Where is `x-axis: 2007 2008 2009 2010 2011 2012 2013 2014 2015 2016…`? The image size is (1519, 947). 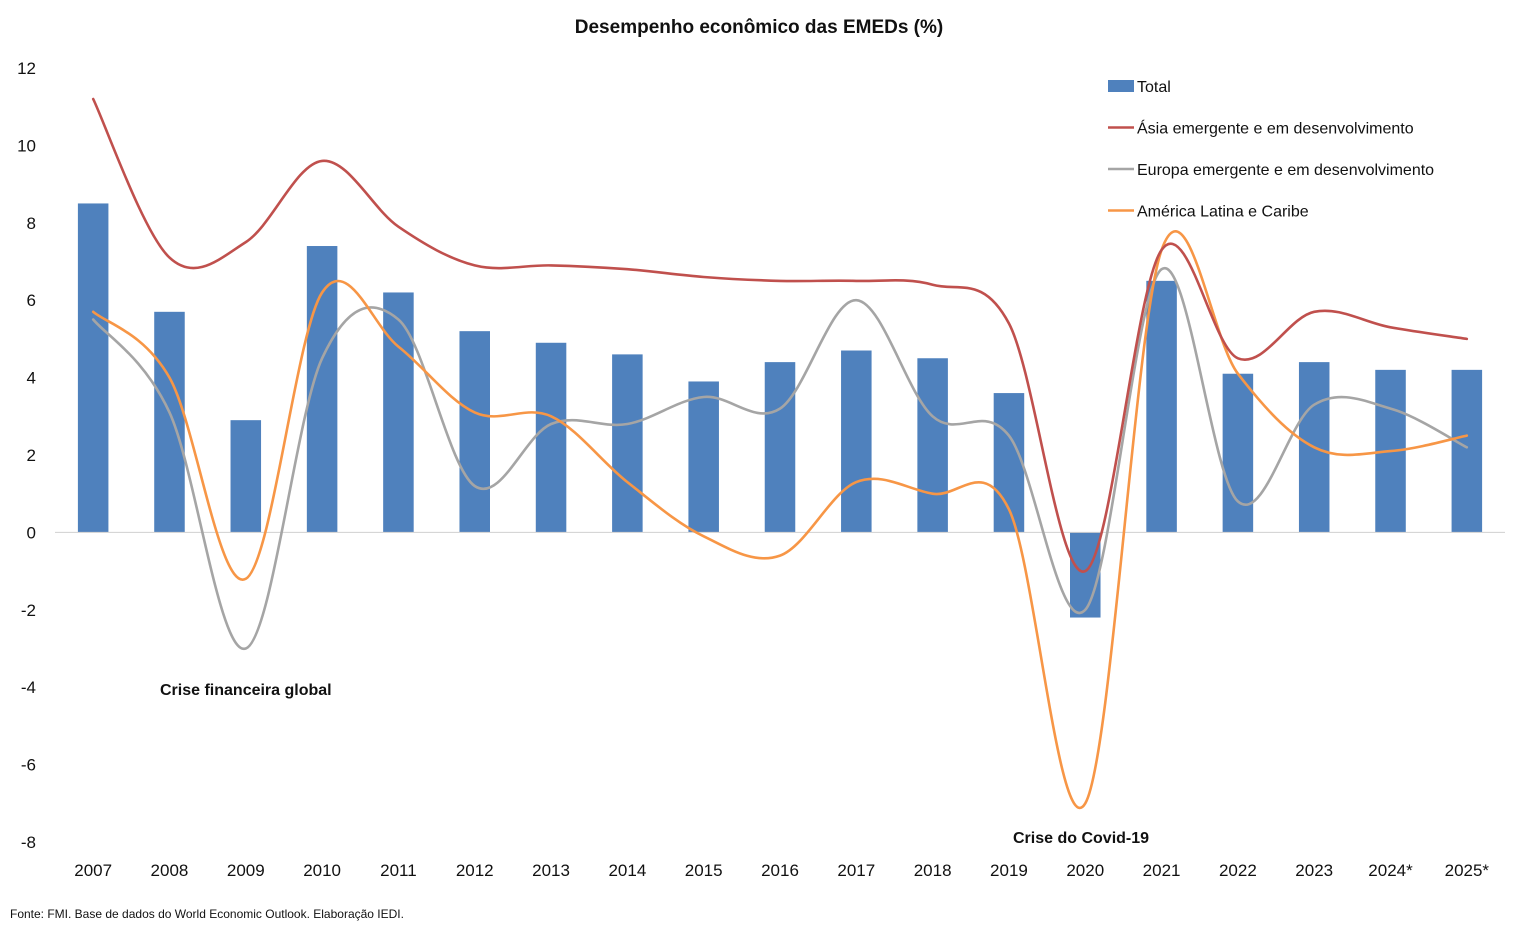 x-axis: 2007 2008 2009 2010 2011 2012 2013 2014 2015 2016… is located at coordinates (781, 870).